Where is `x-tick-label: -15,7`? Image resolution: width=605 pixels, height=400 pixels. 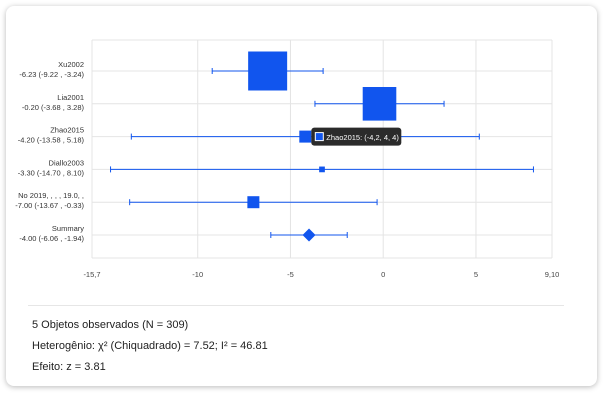 x-tick-label: -15,7 is located at coordinates (91, 274).